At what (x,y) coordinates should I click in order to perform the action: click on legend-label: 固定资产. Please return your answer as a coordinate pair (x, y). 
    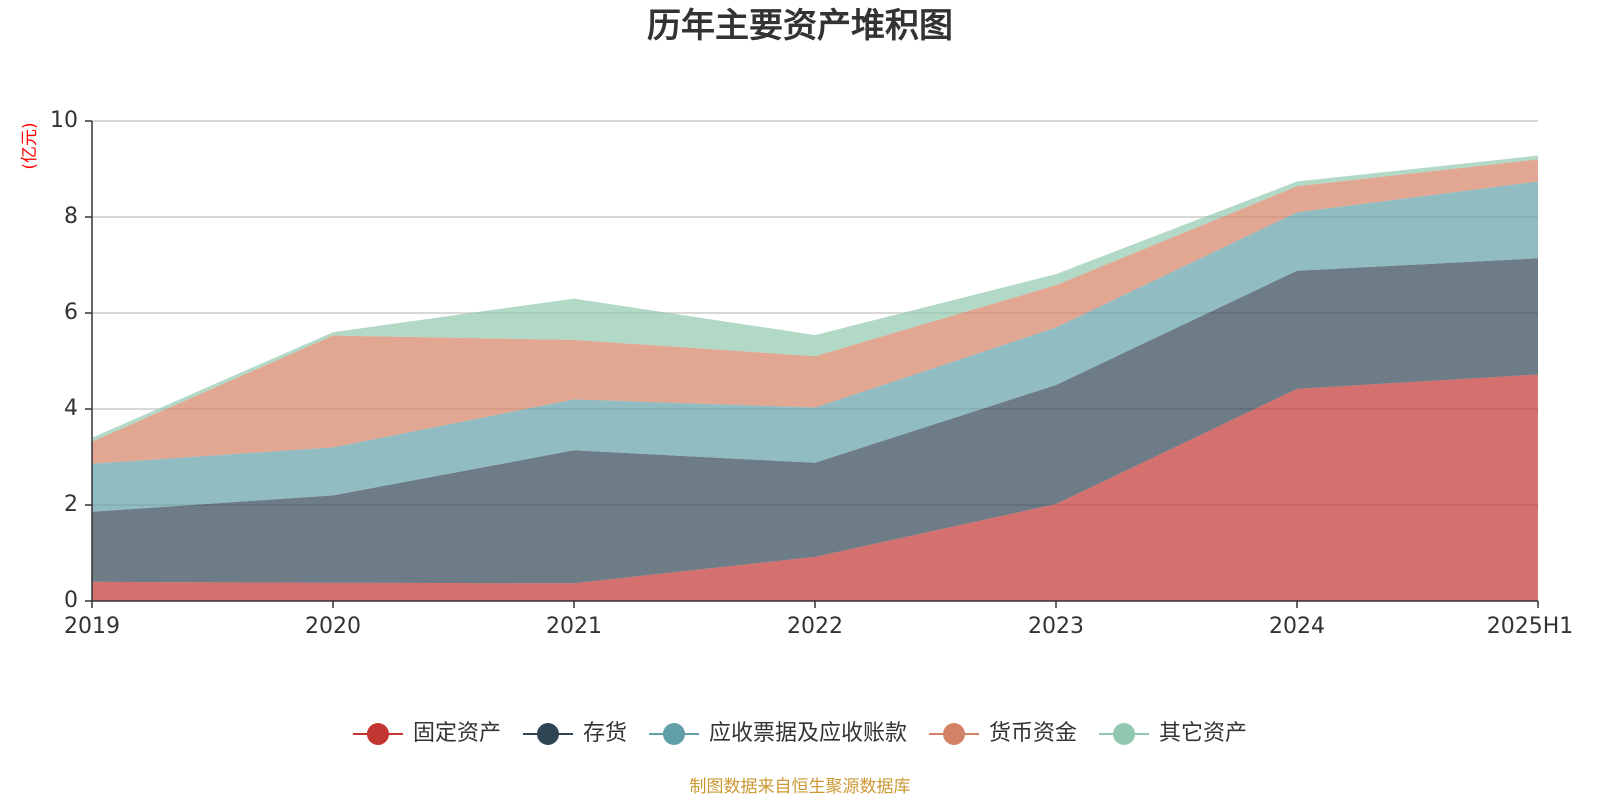
    Looking at the image, I should click on (457, 733).